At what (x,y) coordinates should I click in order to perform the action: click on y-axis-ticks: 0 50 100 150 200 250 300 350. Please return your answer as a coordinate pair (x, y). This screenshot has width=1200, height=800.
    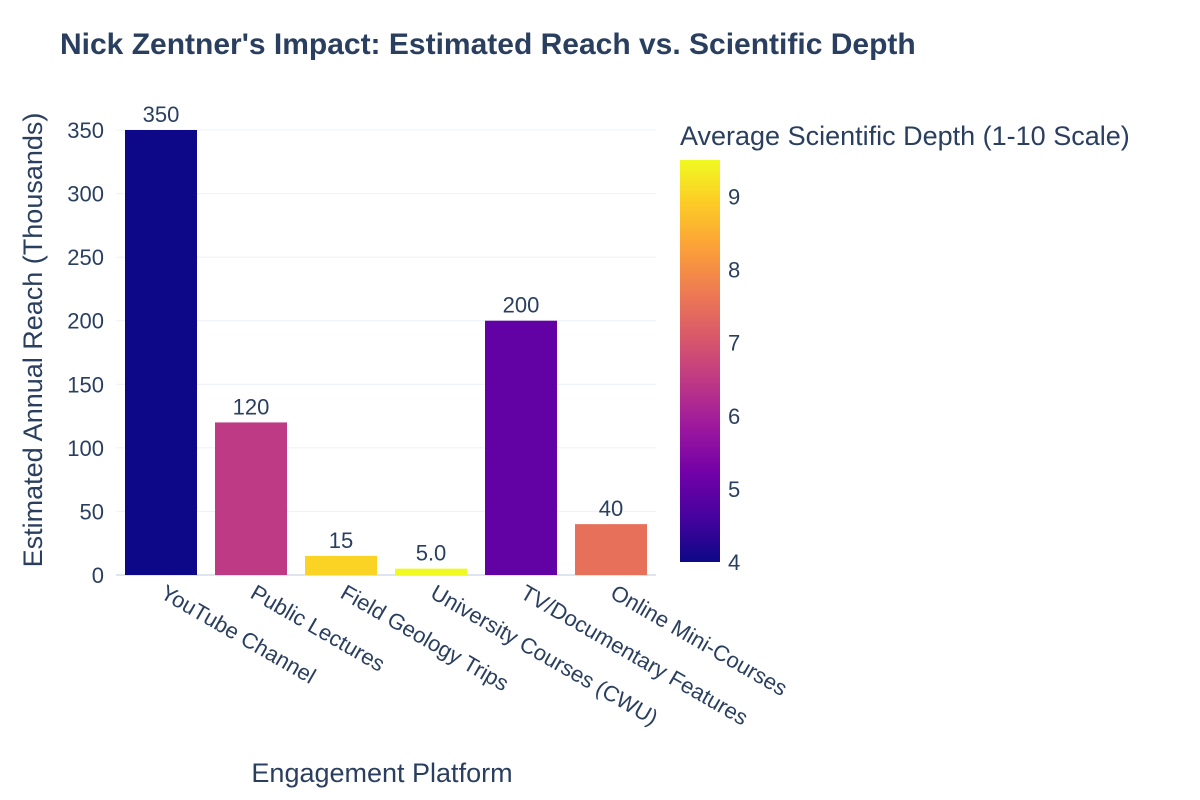
    Looking at the image, I should click on (85, 353).